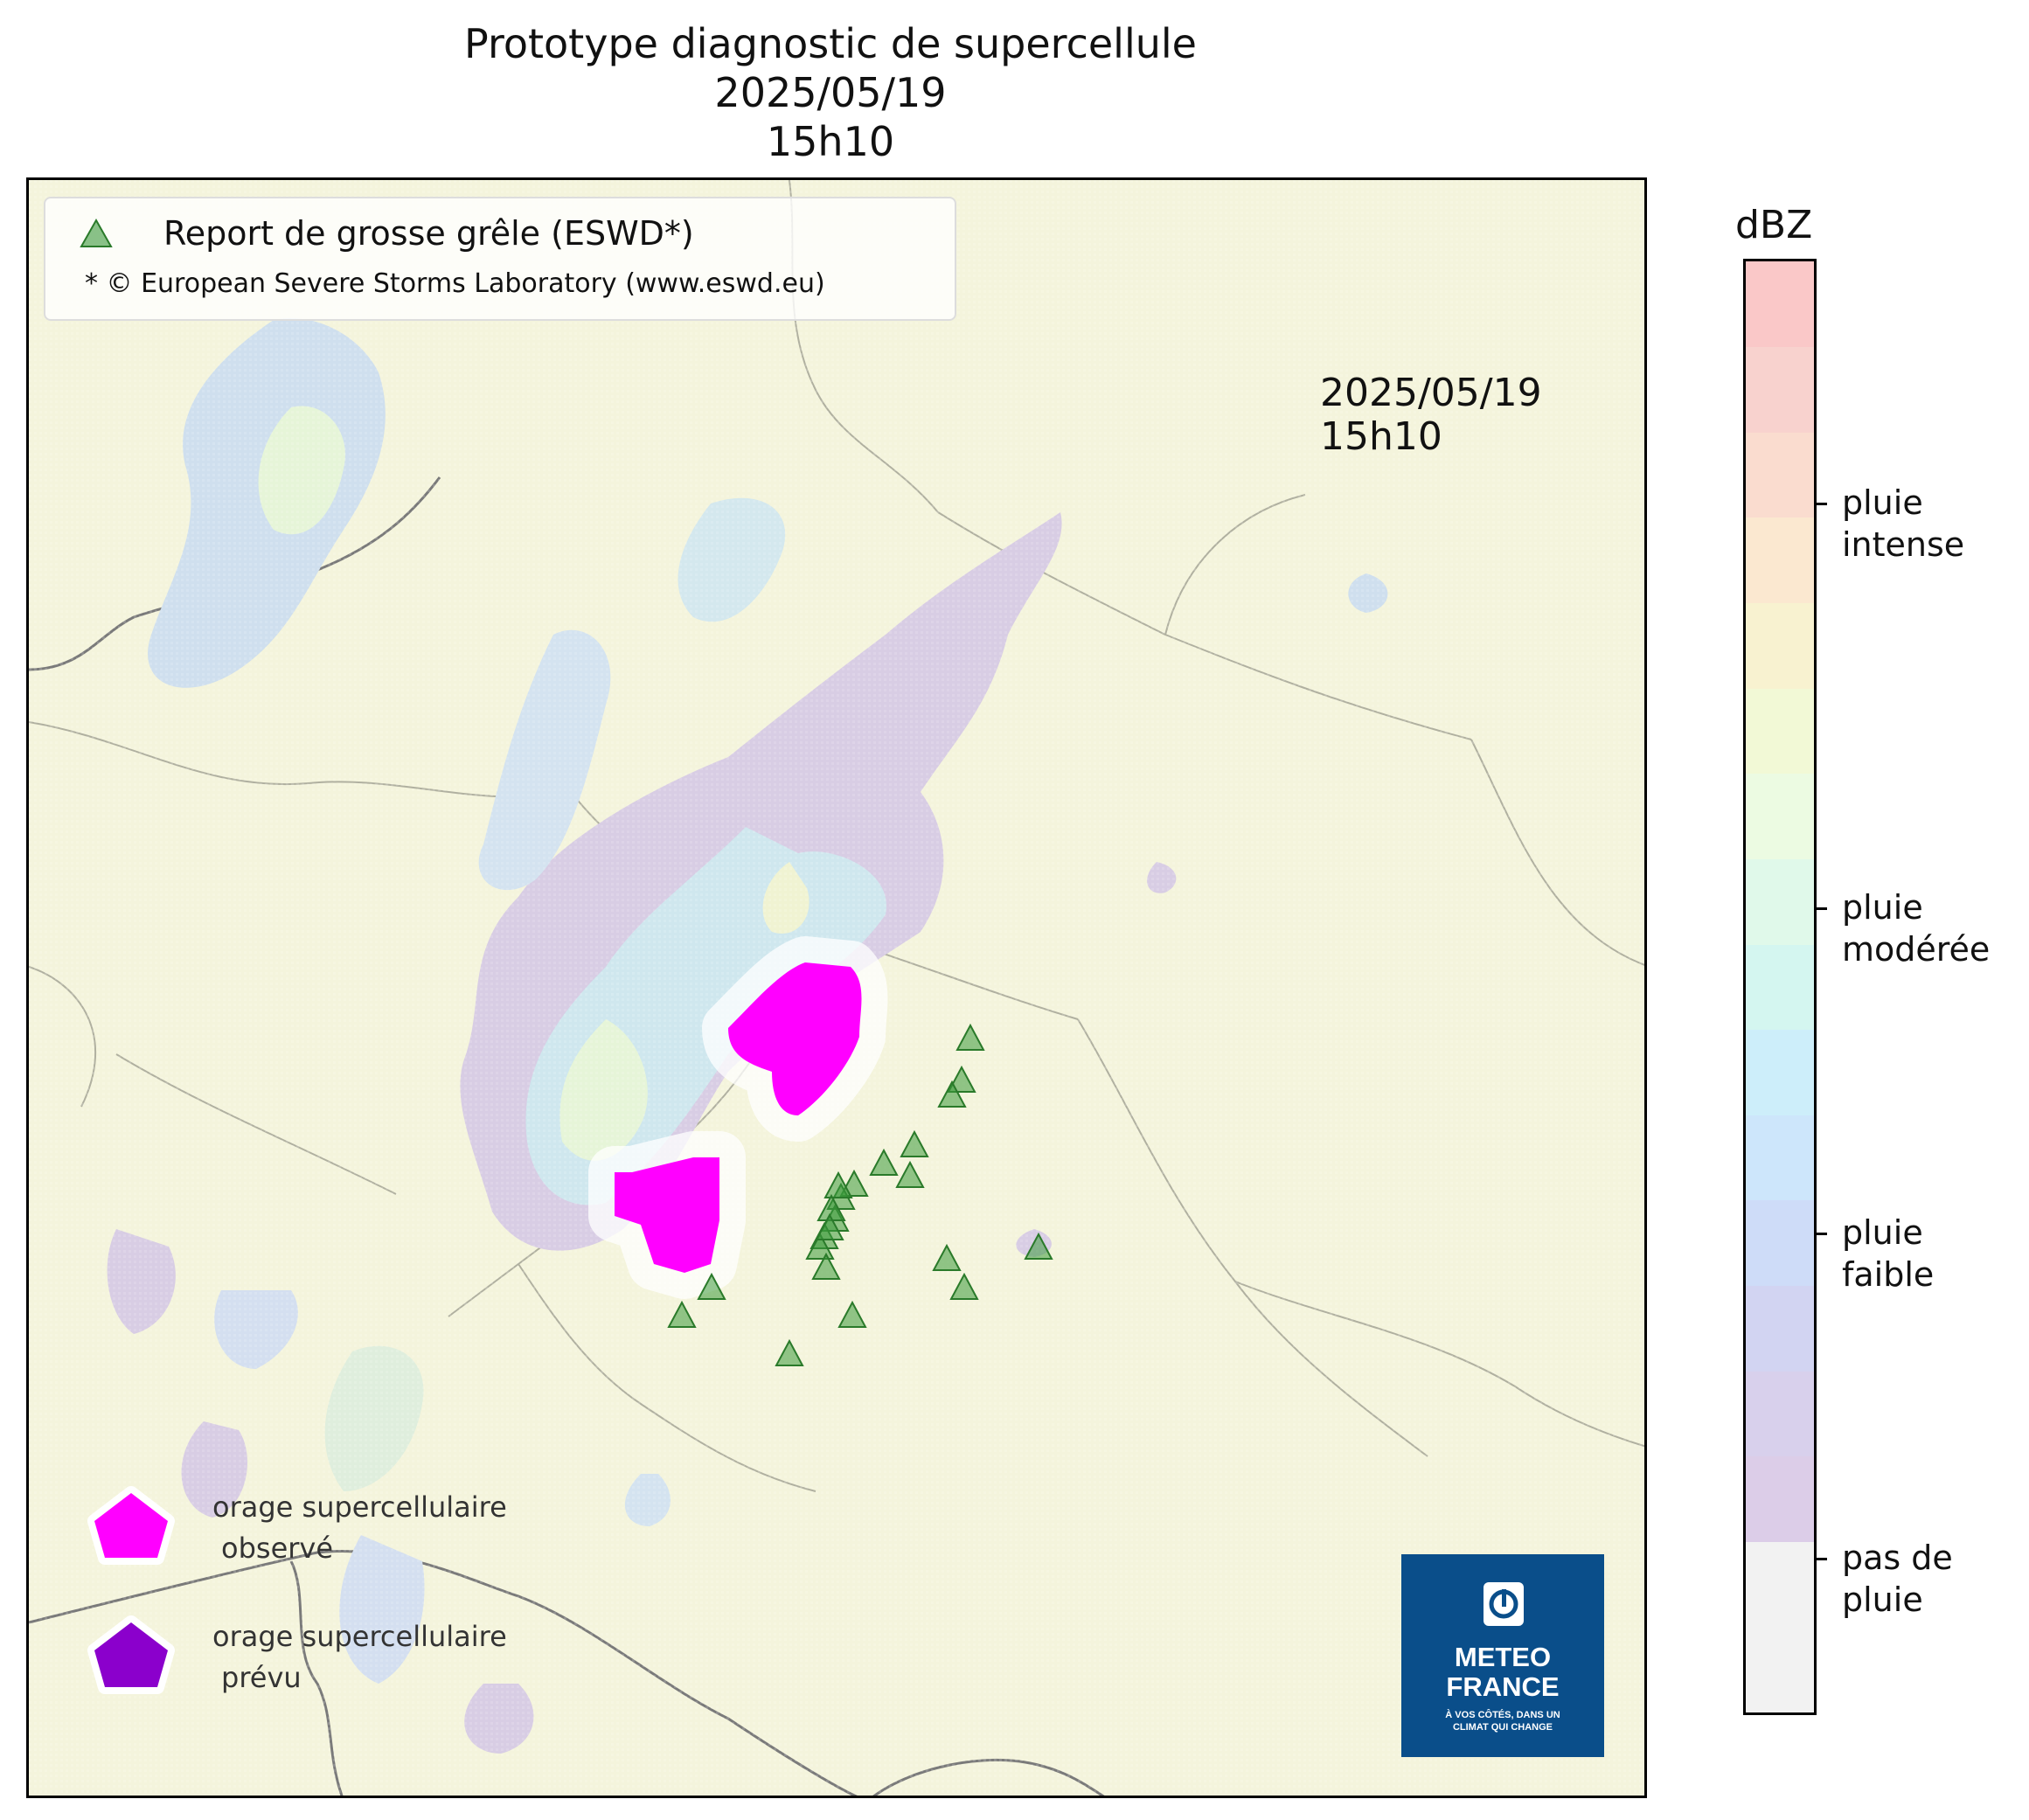 This screenshot has height=1820, width=2029. What do you see at coordinates (261, 1677) in the screenshot?
I see `forecast-legend-label-2: prévu` at bounding box center [261, 1677].